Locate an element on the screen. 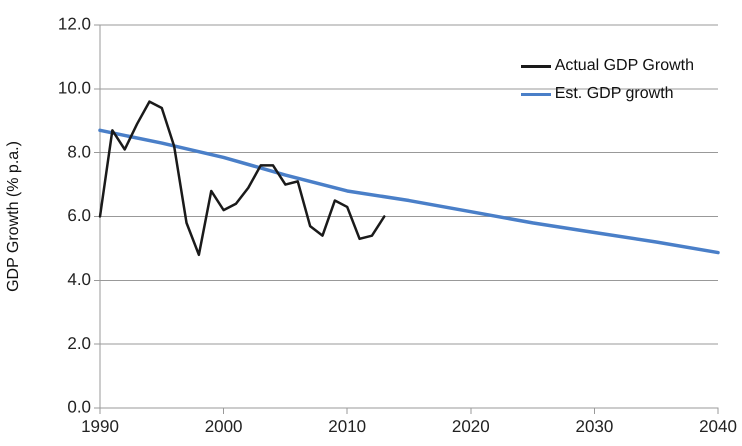  x-tick-label: 2020 is located at coordinates (471, 426).